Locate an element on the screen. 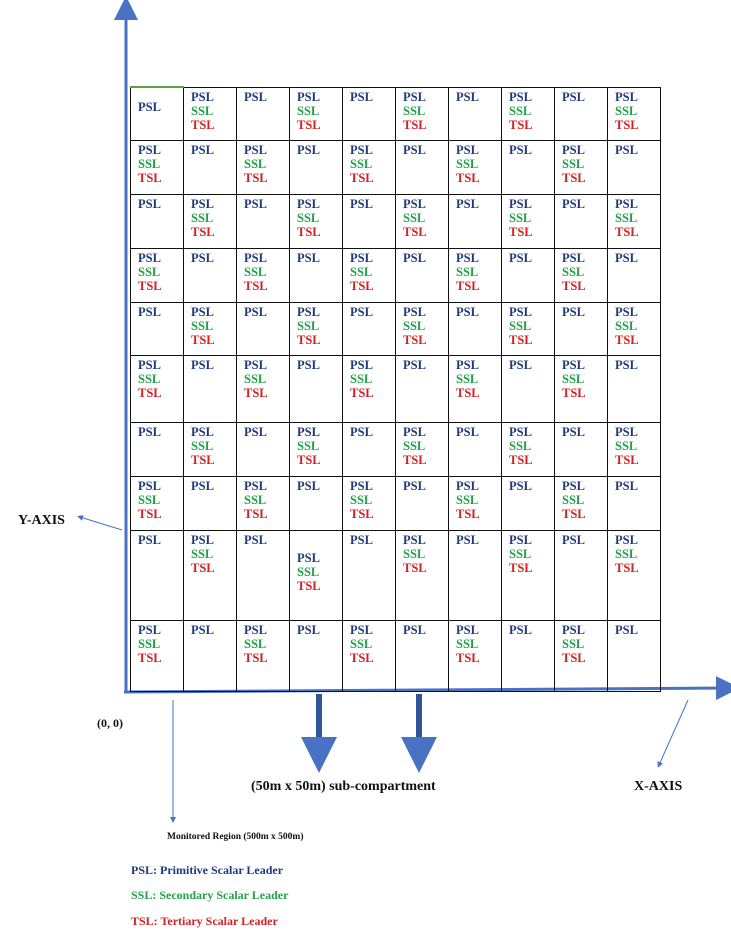  legend-ssl: SSL: Secondary Scalar Leader is located at coordinates (210, 895).